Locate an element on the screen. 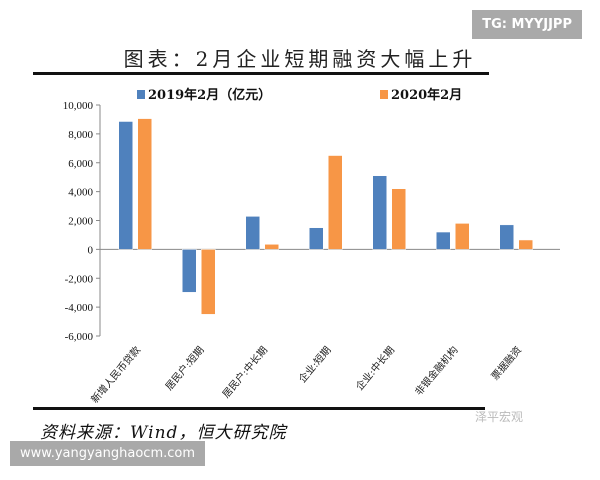  y-tick-label: 10,000 is located at coordinates (78, 106).